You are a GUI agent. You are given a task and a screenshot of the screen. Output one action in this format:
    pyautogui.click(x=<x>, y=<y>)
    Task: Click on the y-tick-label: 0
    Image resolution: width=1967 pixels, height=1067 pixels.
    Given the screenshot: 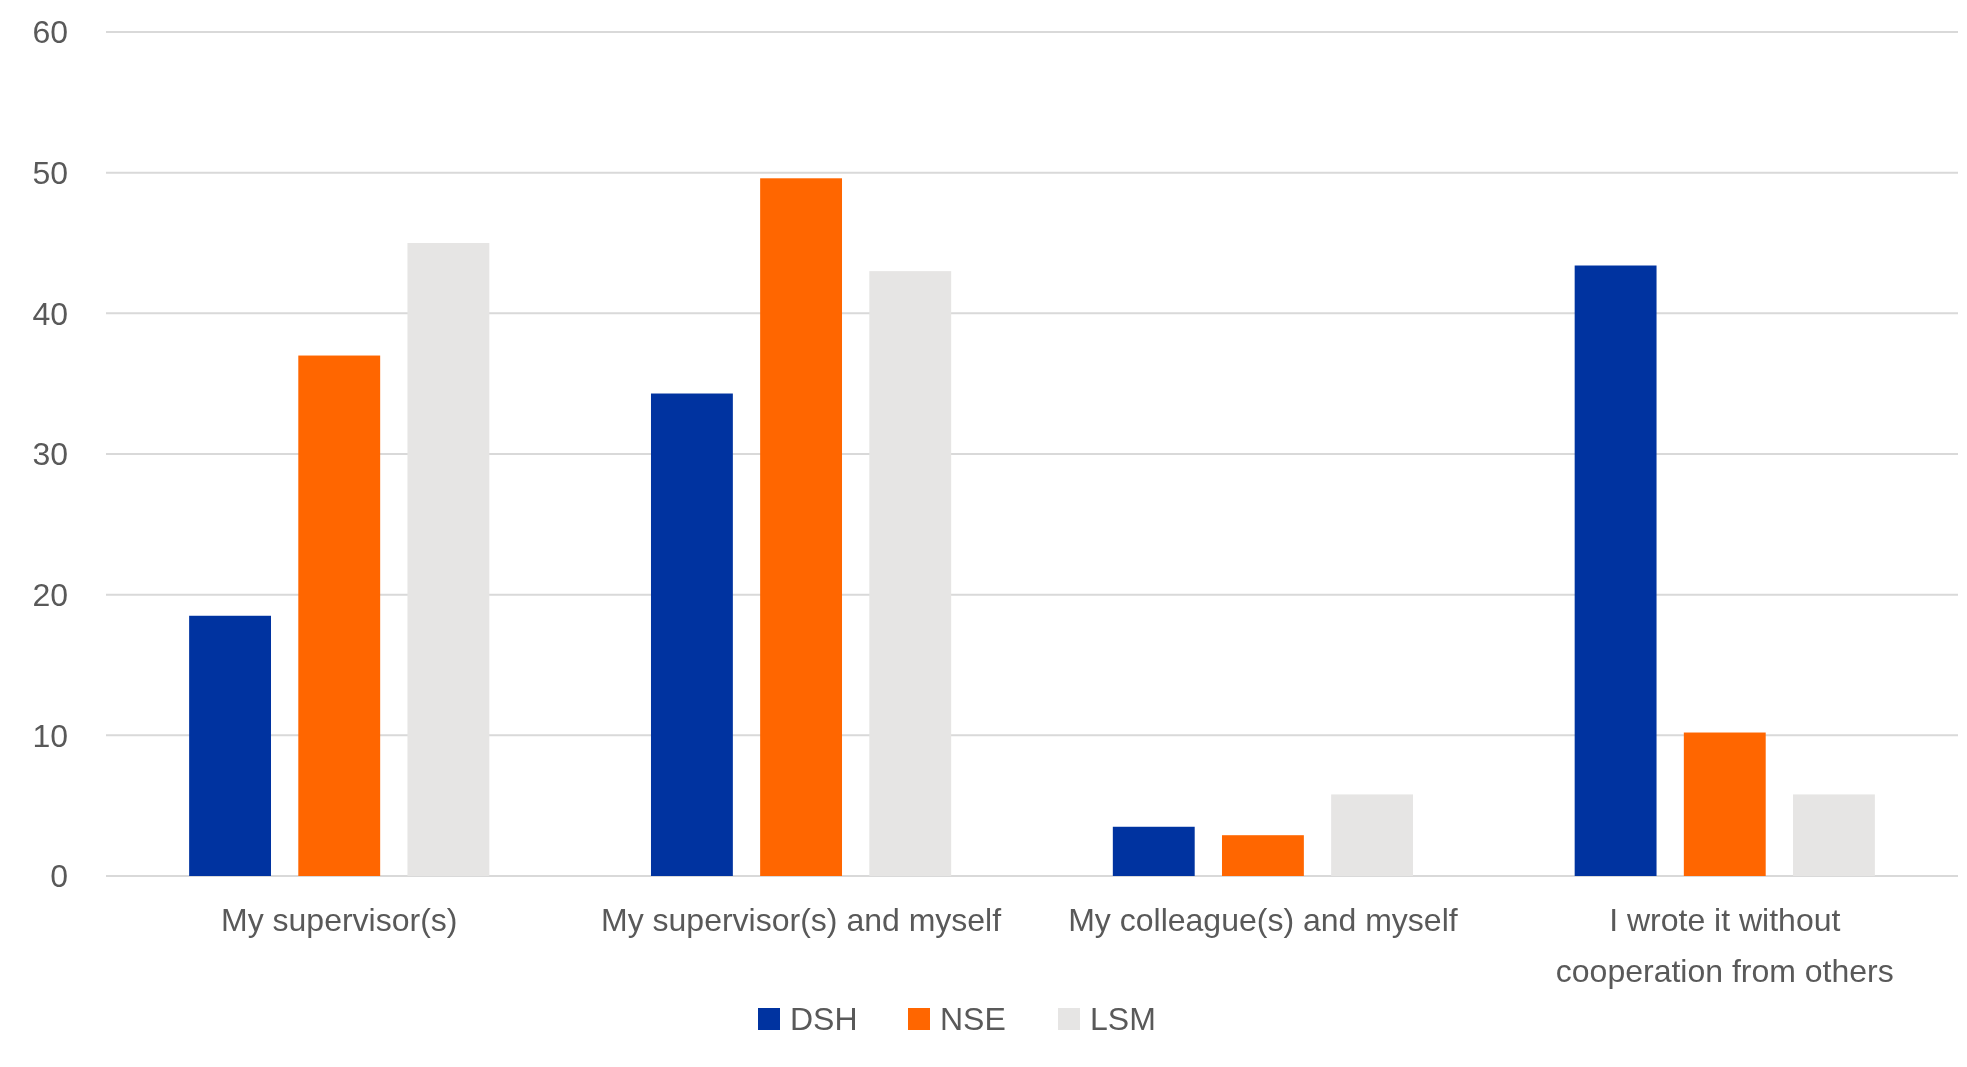 What is the action you would take?
    pyautogui.click(x=59, y=876)
    